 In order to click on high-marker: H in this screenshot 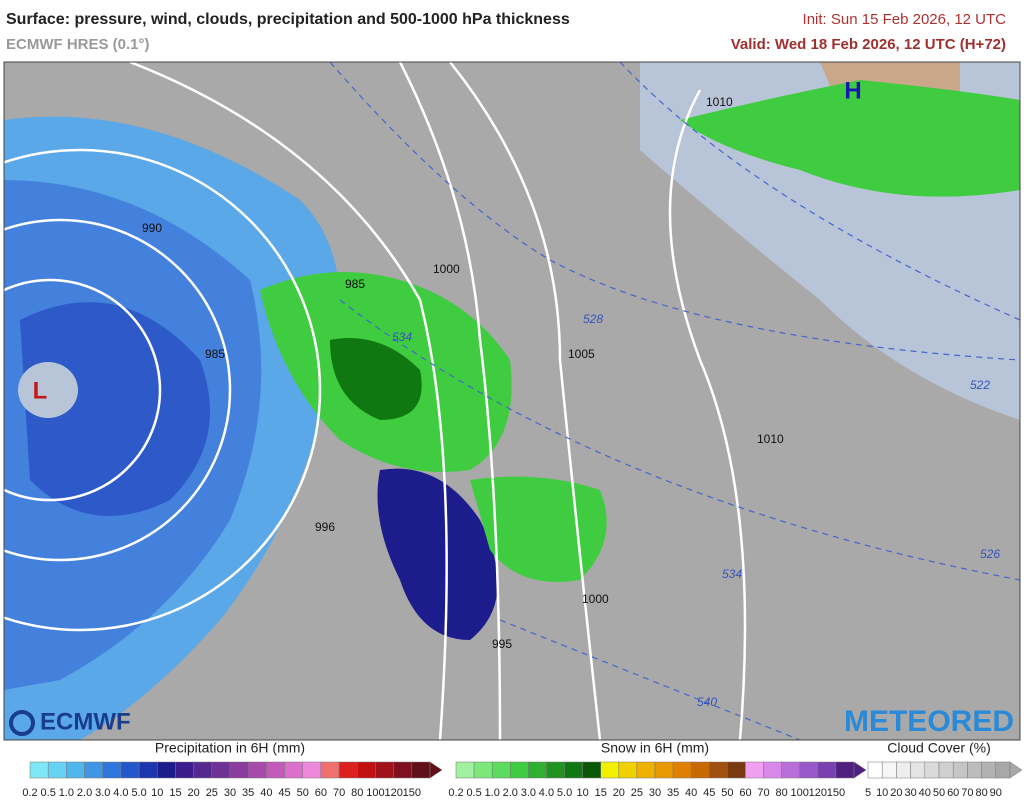, I will do `click(852, 90)`.